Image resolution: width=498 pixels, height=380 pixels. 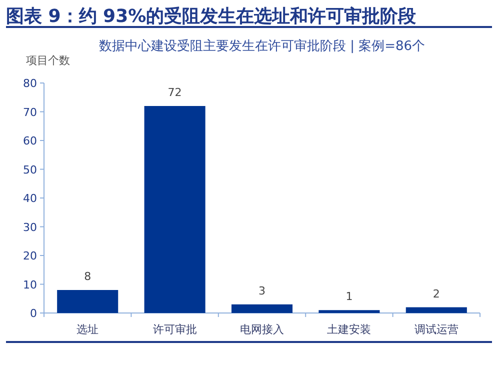 I want to click on data-label: 3, so click(x=262, y=291).